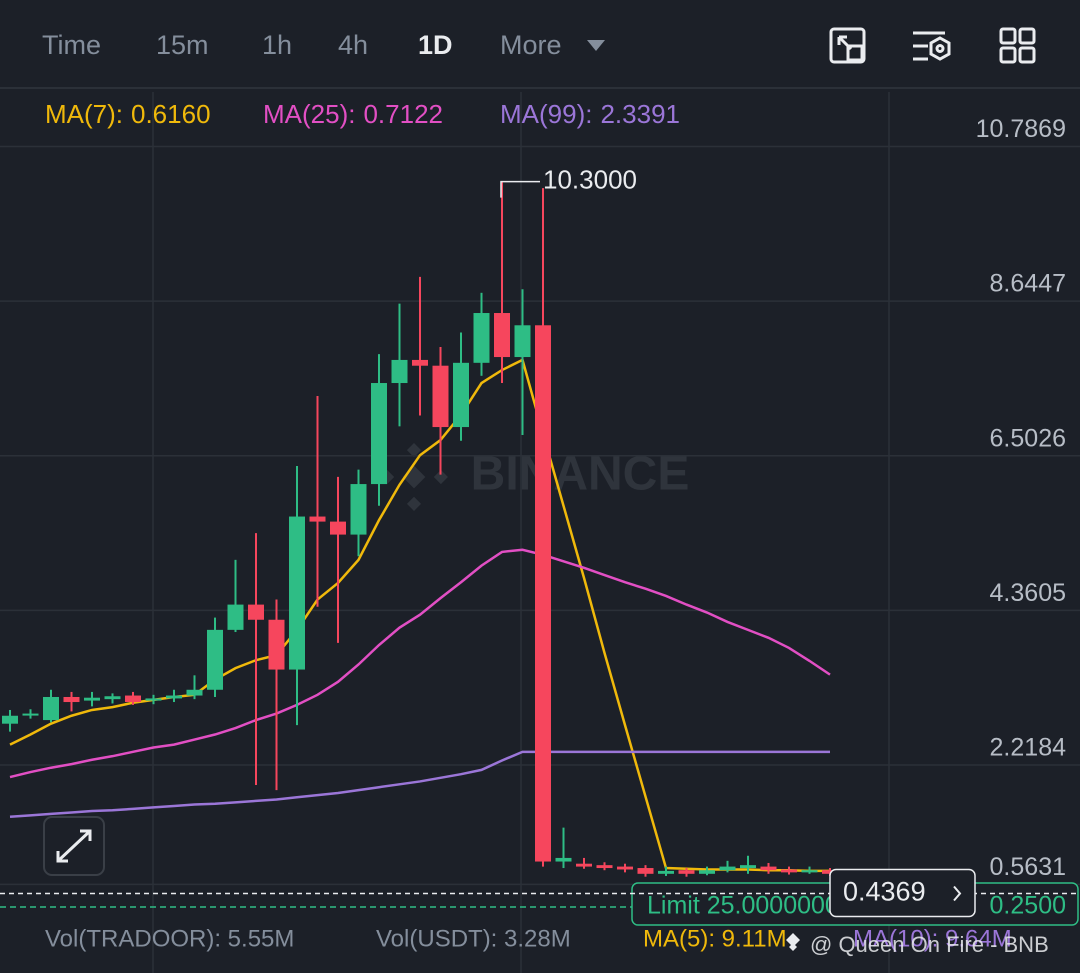 The image size is (1080, 973). I want to click on volume-label: MA(5): 9.11M, so click(715, 938).